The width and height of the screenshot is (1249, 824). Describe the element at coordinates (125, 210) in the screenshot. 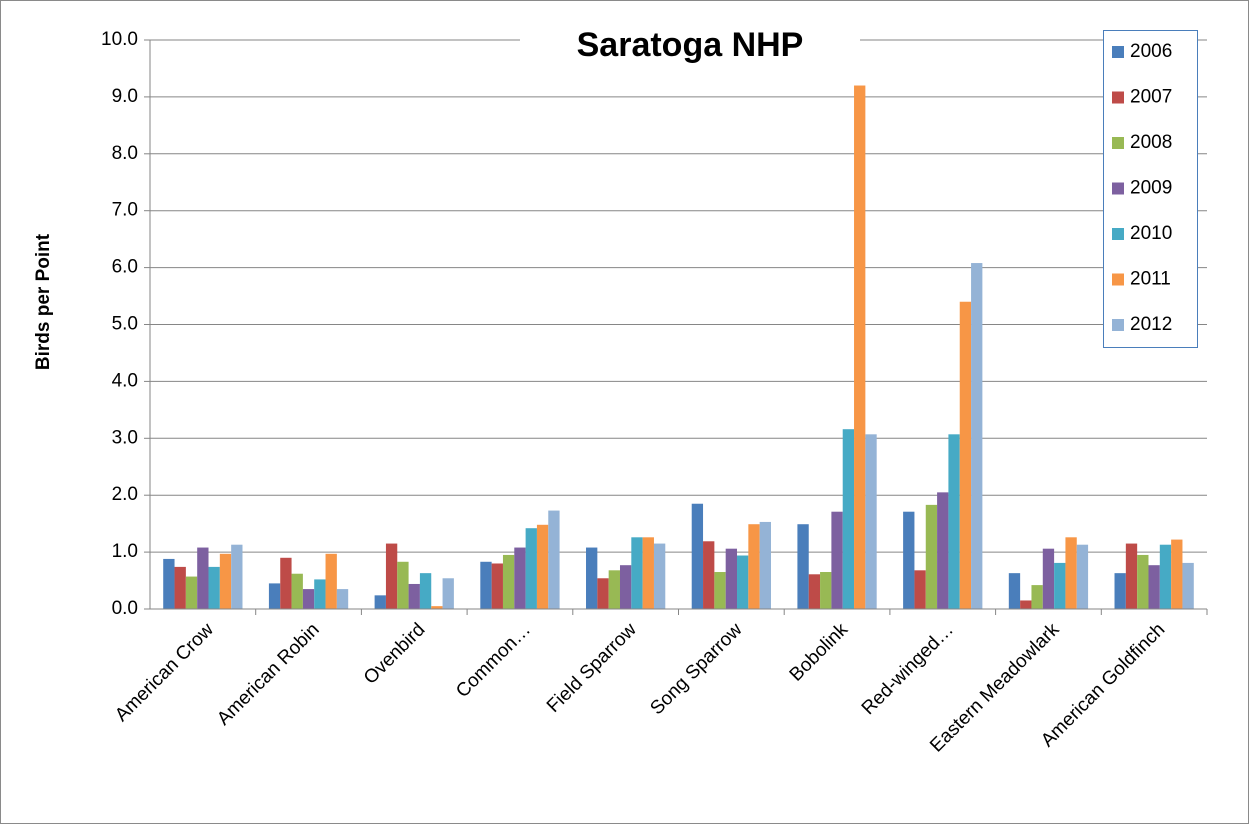

I see `y-tick-label: 7.0` at that location.